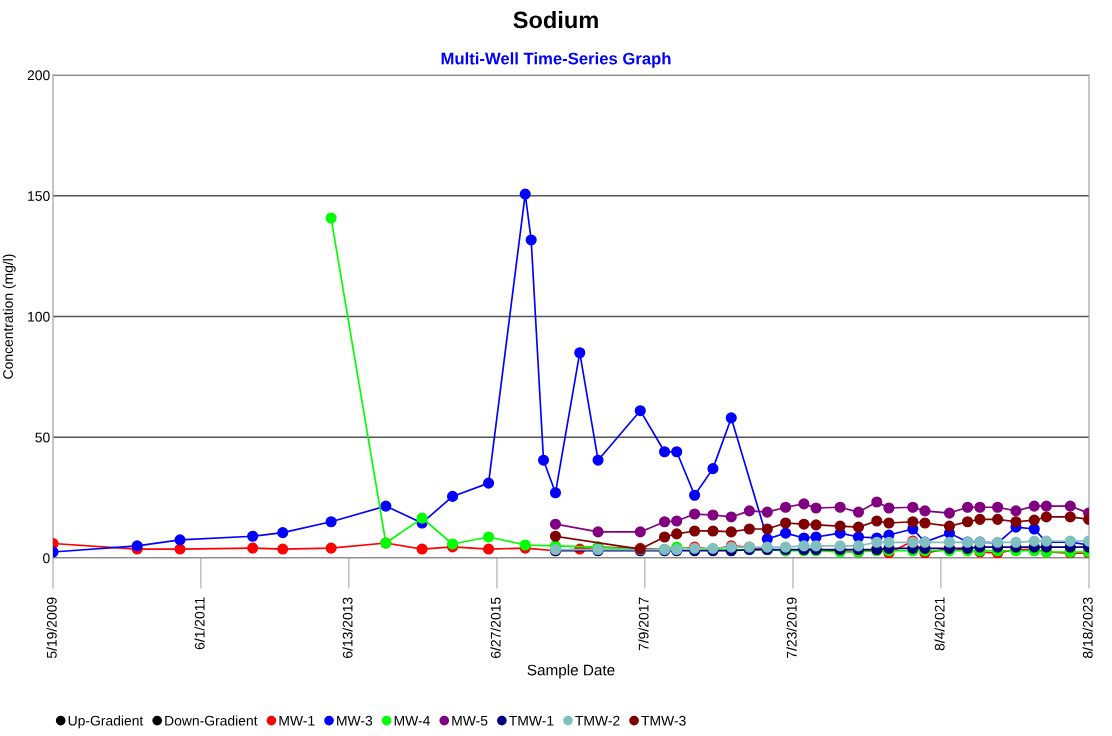 This screenshot has width=1112, height=736. Describe the element at coordinates (531, 720) in the screenshot. I see `legend-label: TMW-1` at that location.